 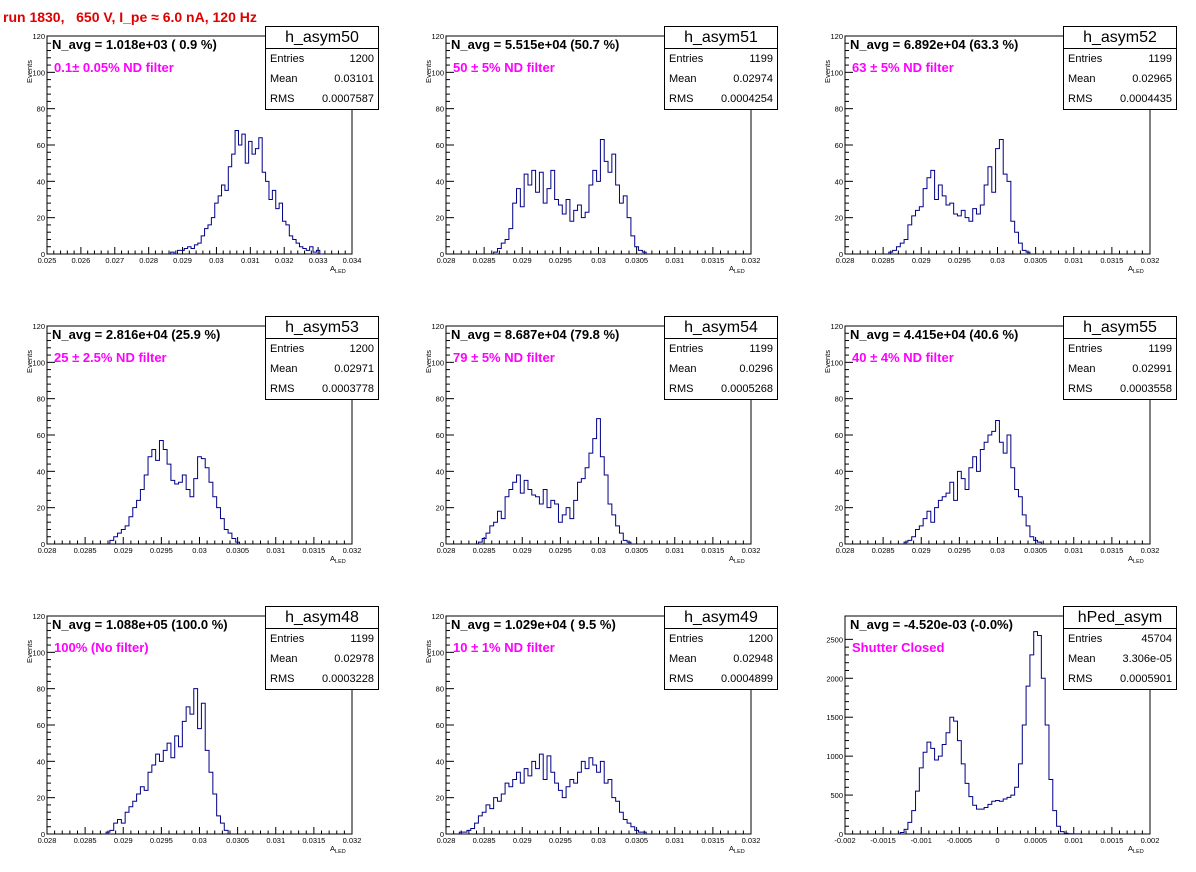 What do you see at coordinates (440, 725) in the screenshot?
I see `y-tick-label: 60` at bounding box center [440, 725].